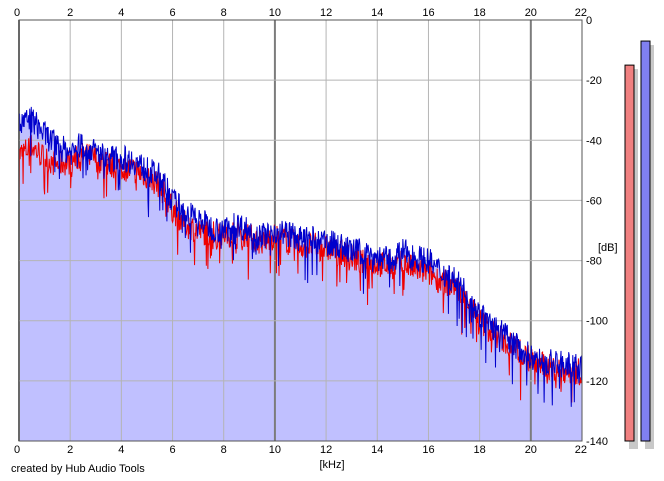 The width and height of the screenshot is (664, 481). What do you see at coordinates (275, 450) in the screenshot?
I see `x-tick-label-bottom: 10` at bounding box center [275, 450].